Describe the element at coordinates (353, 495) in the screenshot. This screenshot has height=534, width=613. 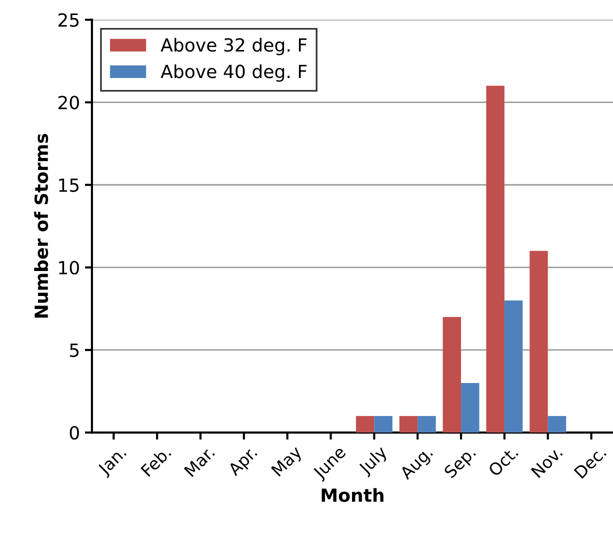
I see `x-axis-title: Month` at that location.